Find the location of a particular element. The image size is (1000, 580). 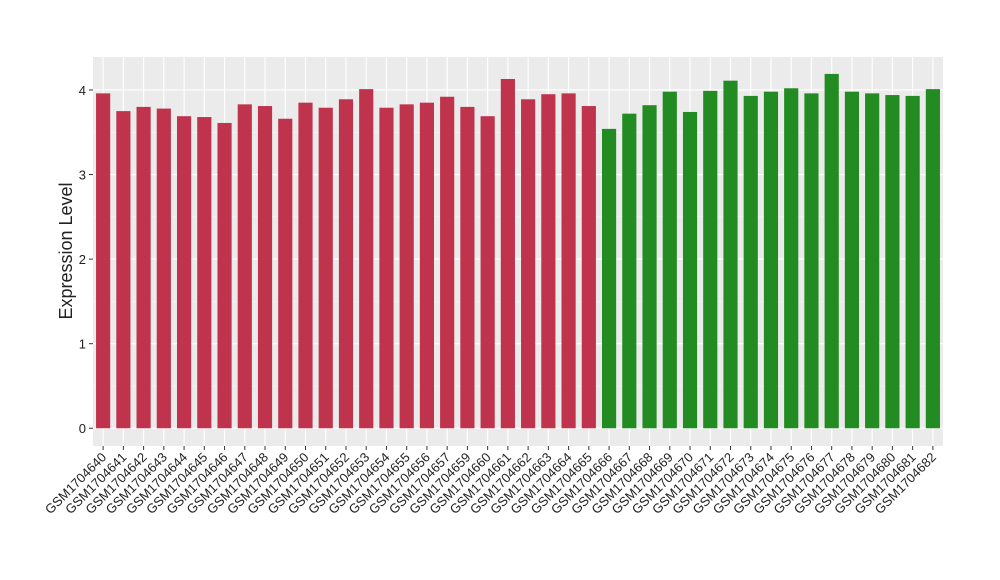

y-axis-label: Expression Level is located at coordinates (66, 250).